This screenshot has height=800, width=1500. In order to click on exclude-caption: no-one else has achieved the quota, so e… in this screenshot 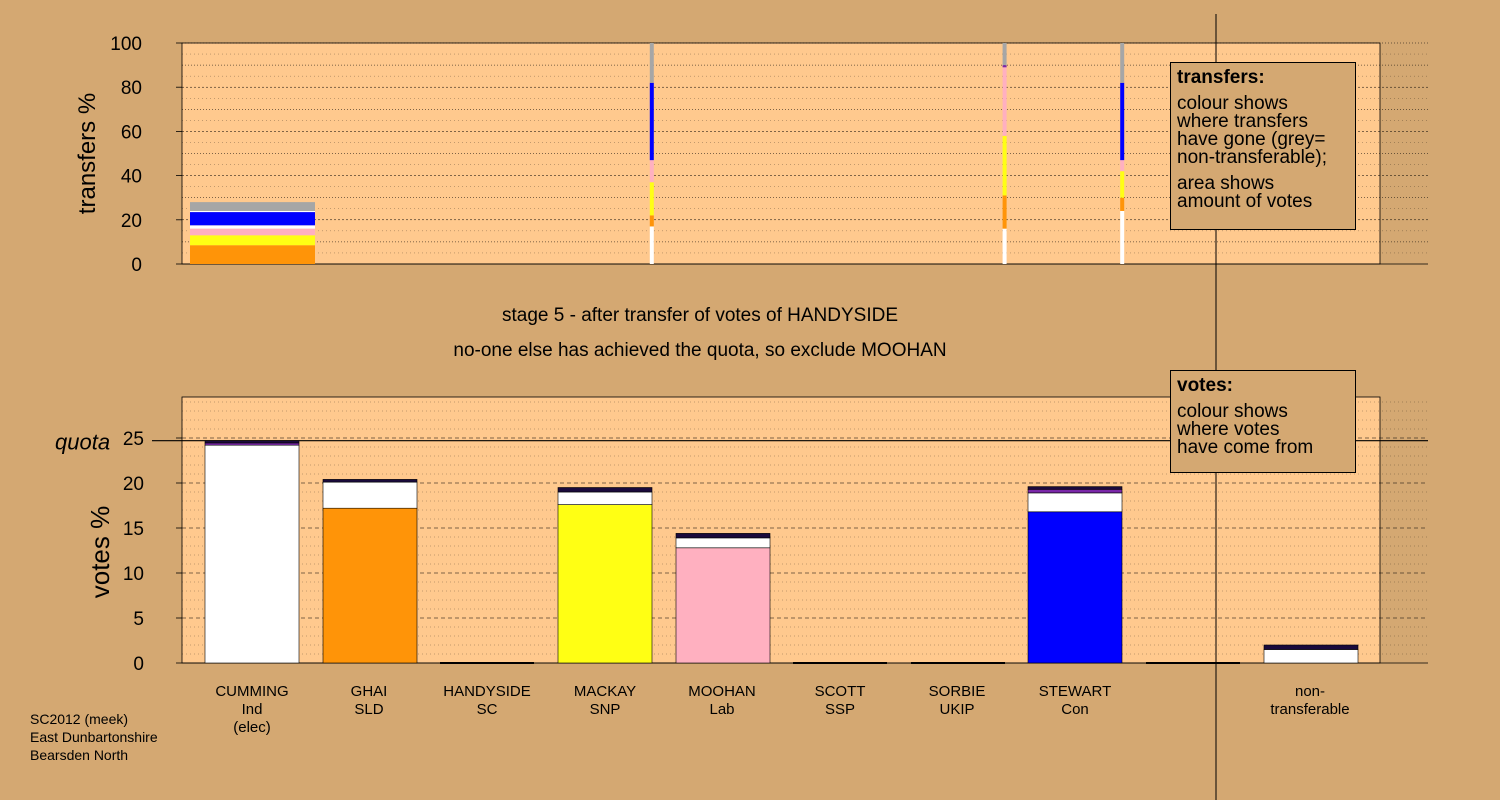, I will do `click(700, 350)`.